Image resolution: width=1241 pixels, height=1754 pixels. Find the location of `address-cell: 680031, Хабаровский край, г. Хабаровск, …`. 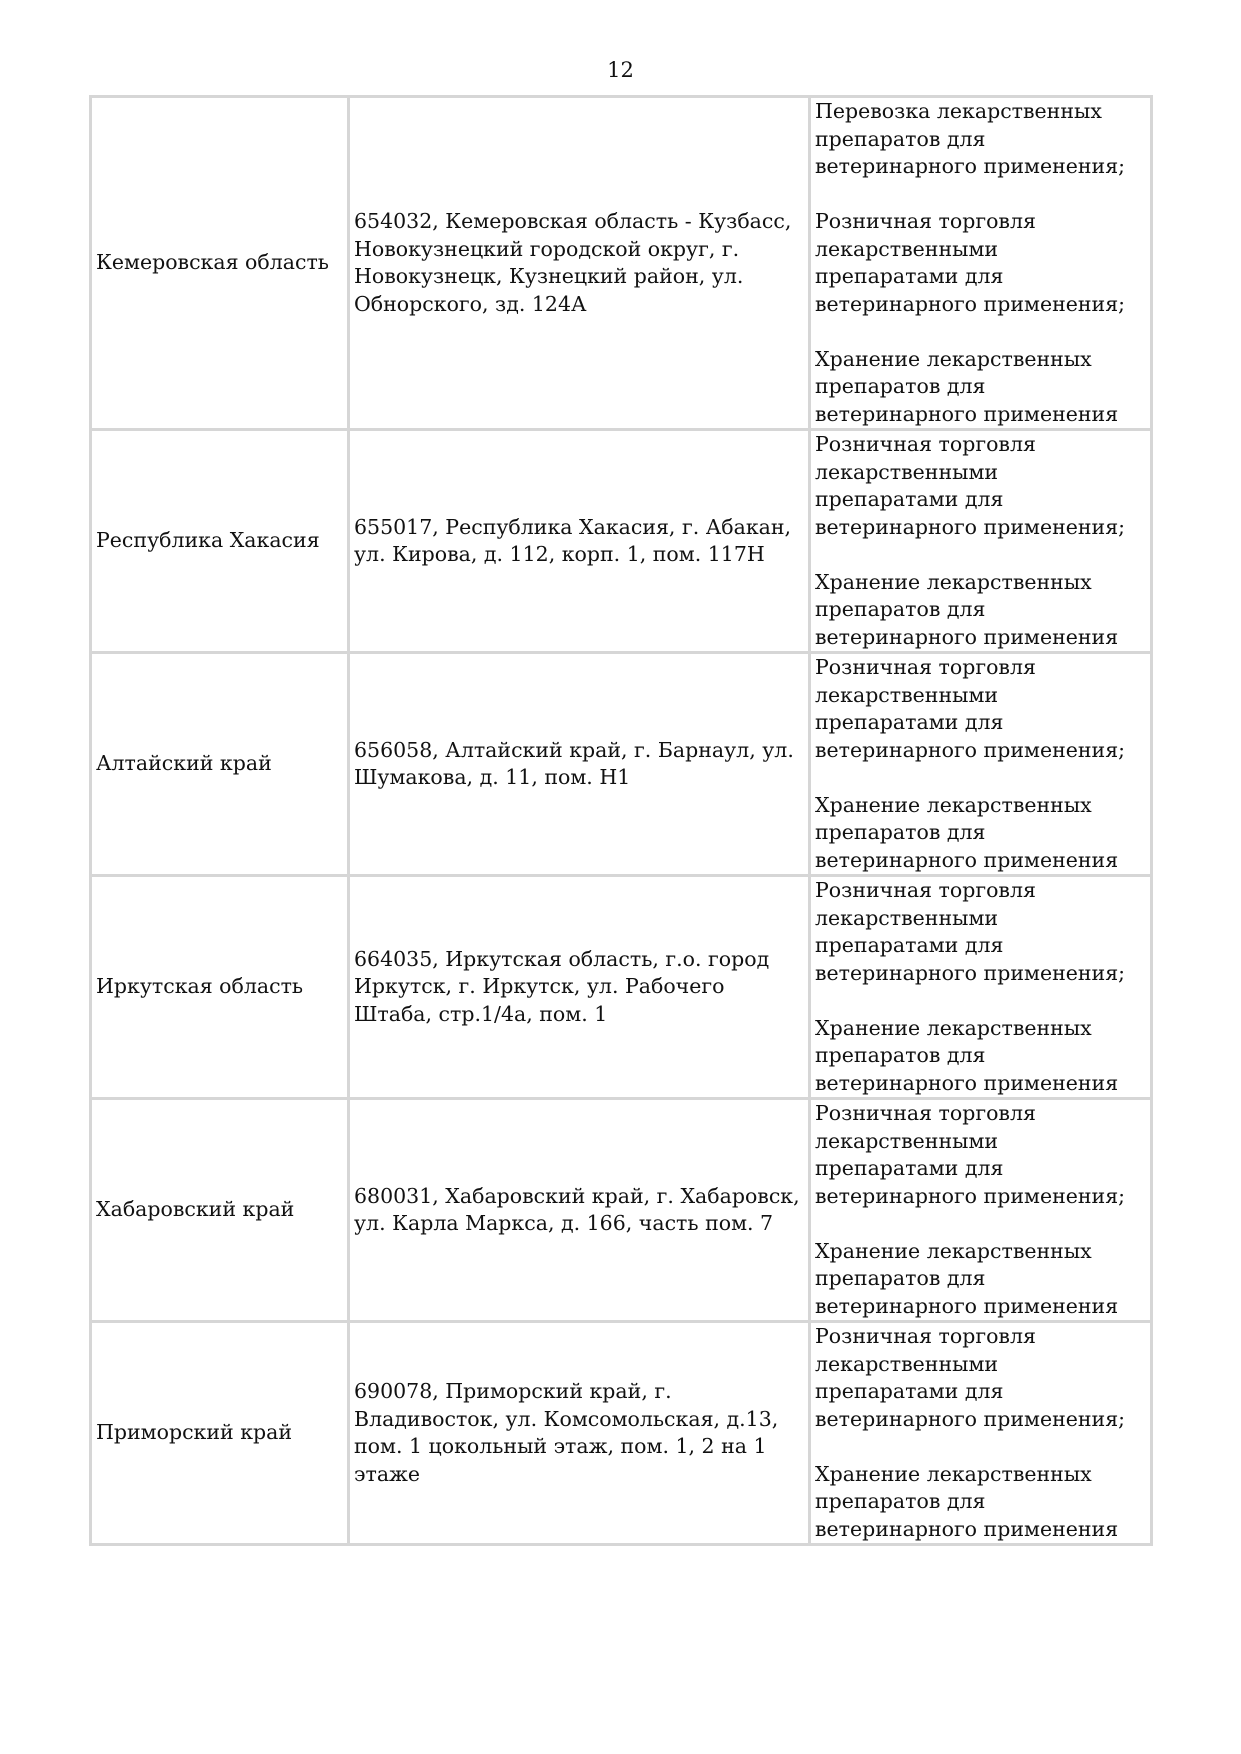

address-cell: 680031, Хабаровский край, г. Хабаровск, … is located at coordinates (579, 1210).